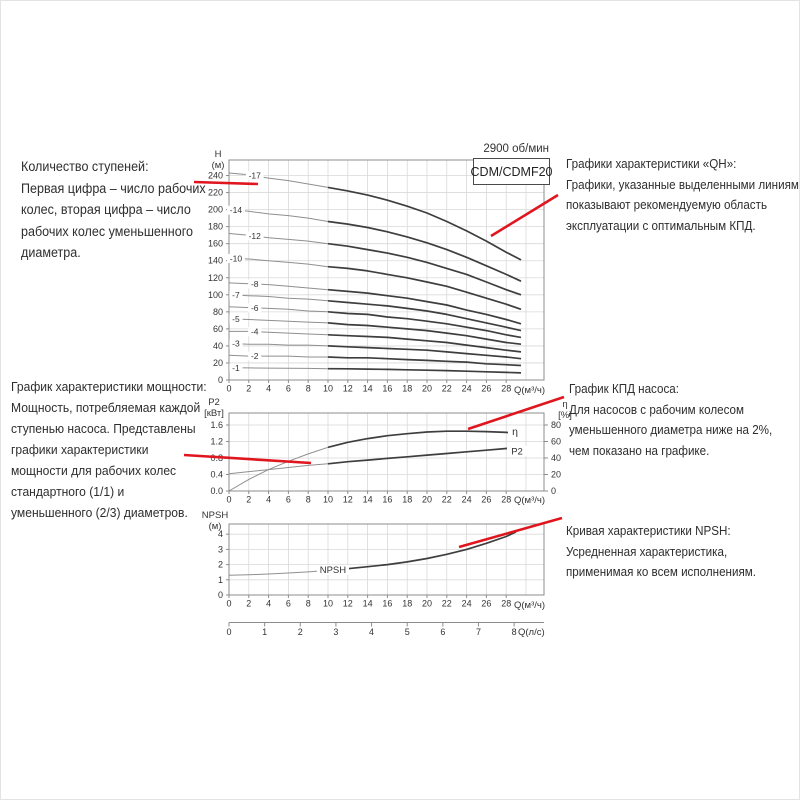 The width and height of the screenshot is (800, 800). What do you see at coordinates (216, 491) in the screenshot?
I see `svg-text: 0.0` at bounding box center [216, 491].